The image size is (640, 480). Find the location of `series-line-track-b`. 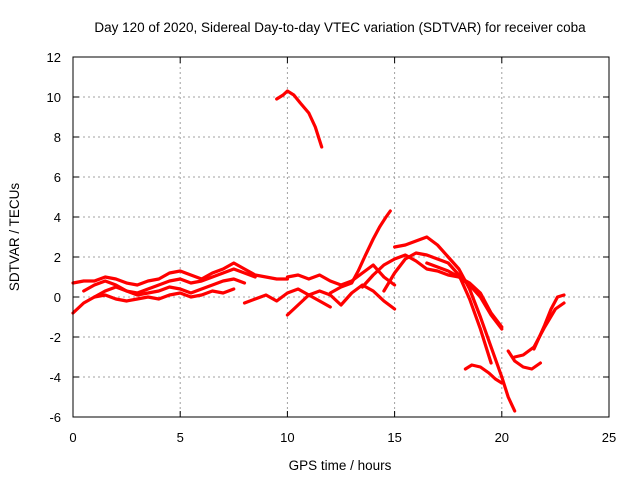

series-line-track-b is located at coordinates (164, 291).